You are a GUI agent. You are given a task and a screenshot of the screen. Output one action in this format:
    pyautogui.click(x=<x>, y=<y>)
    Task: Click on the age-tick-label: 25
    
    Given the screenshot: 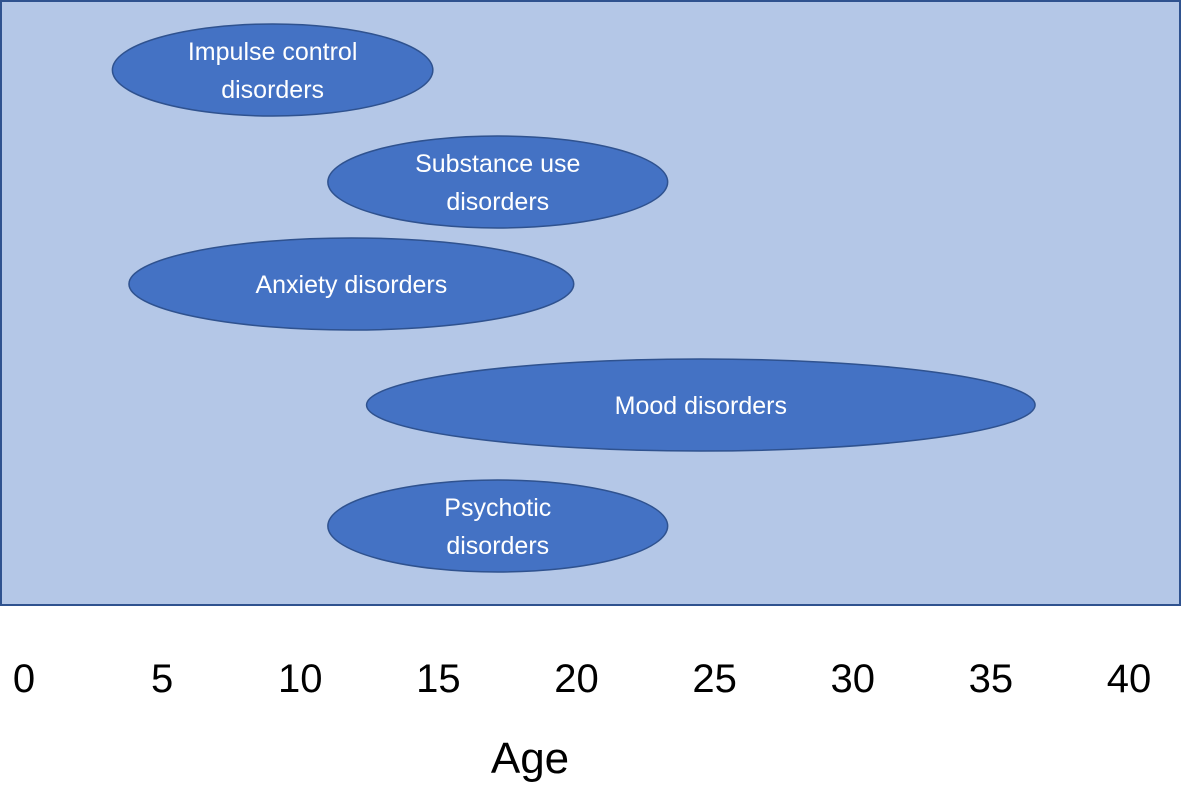 What is the action you would take?
    pyautogui.click(x=714, y=679)
    